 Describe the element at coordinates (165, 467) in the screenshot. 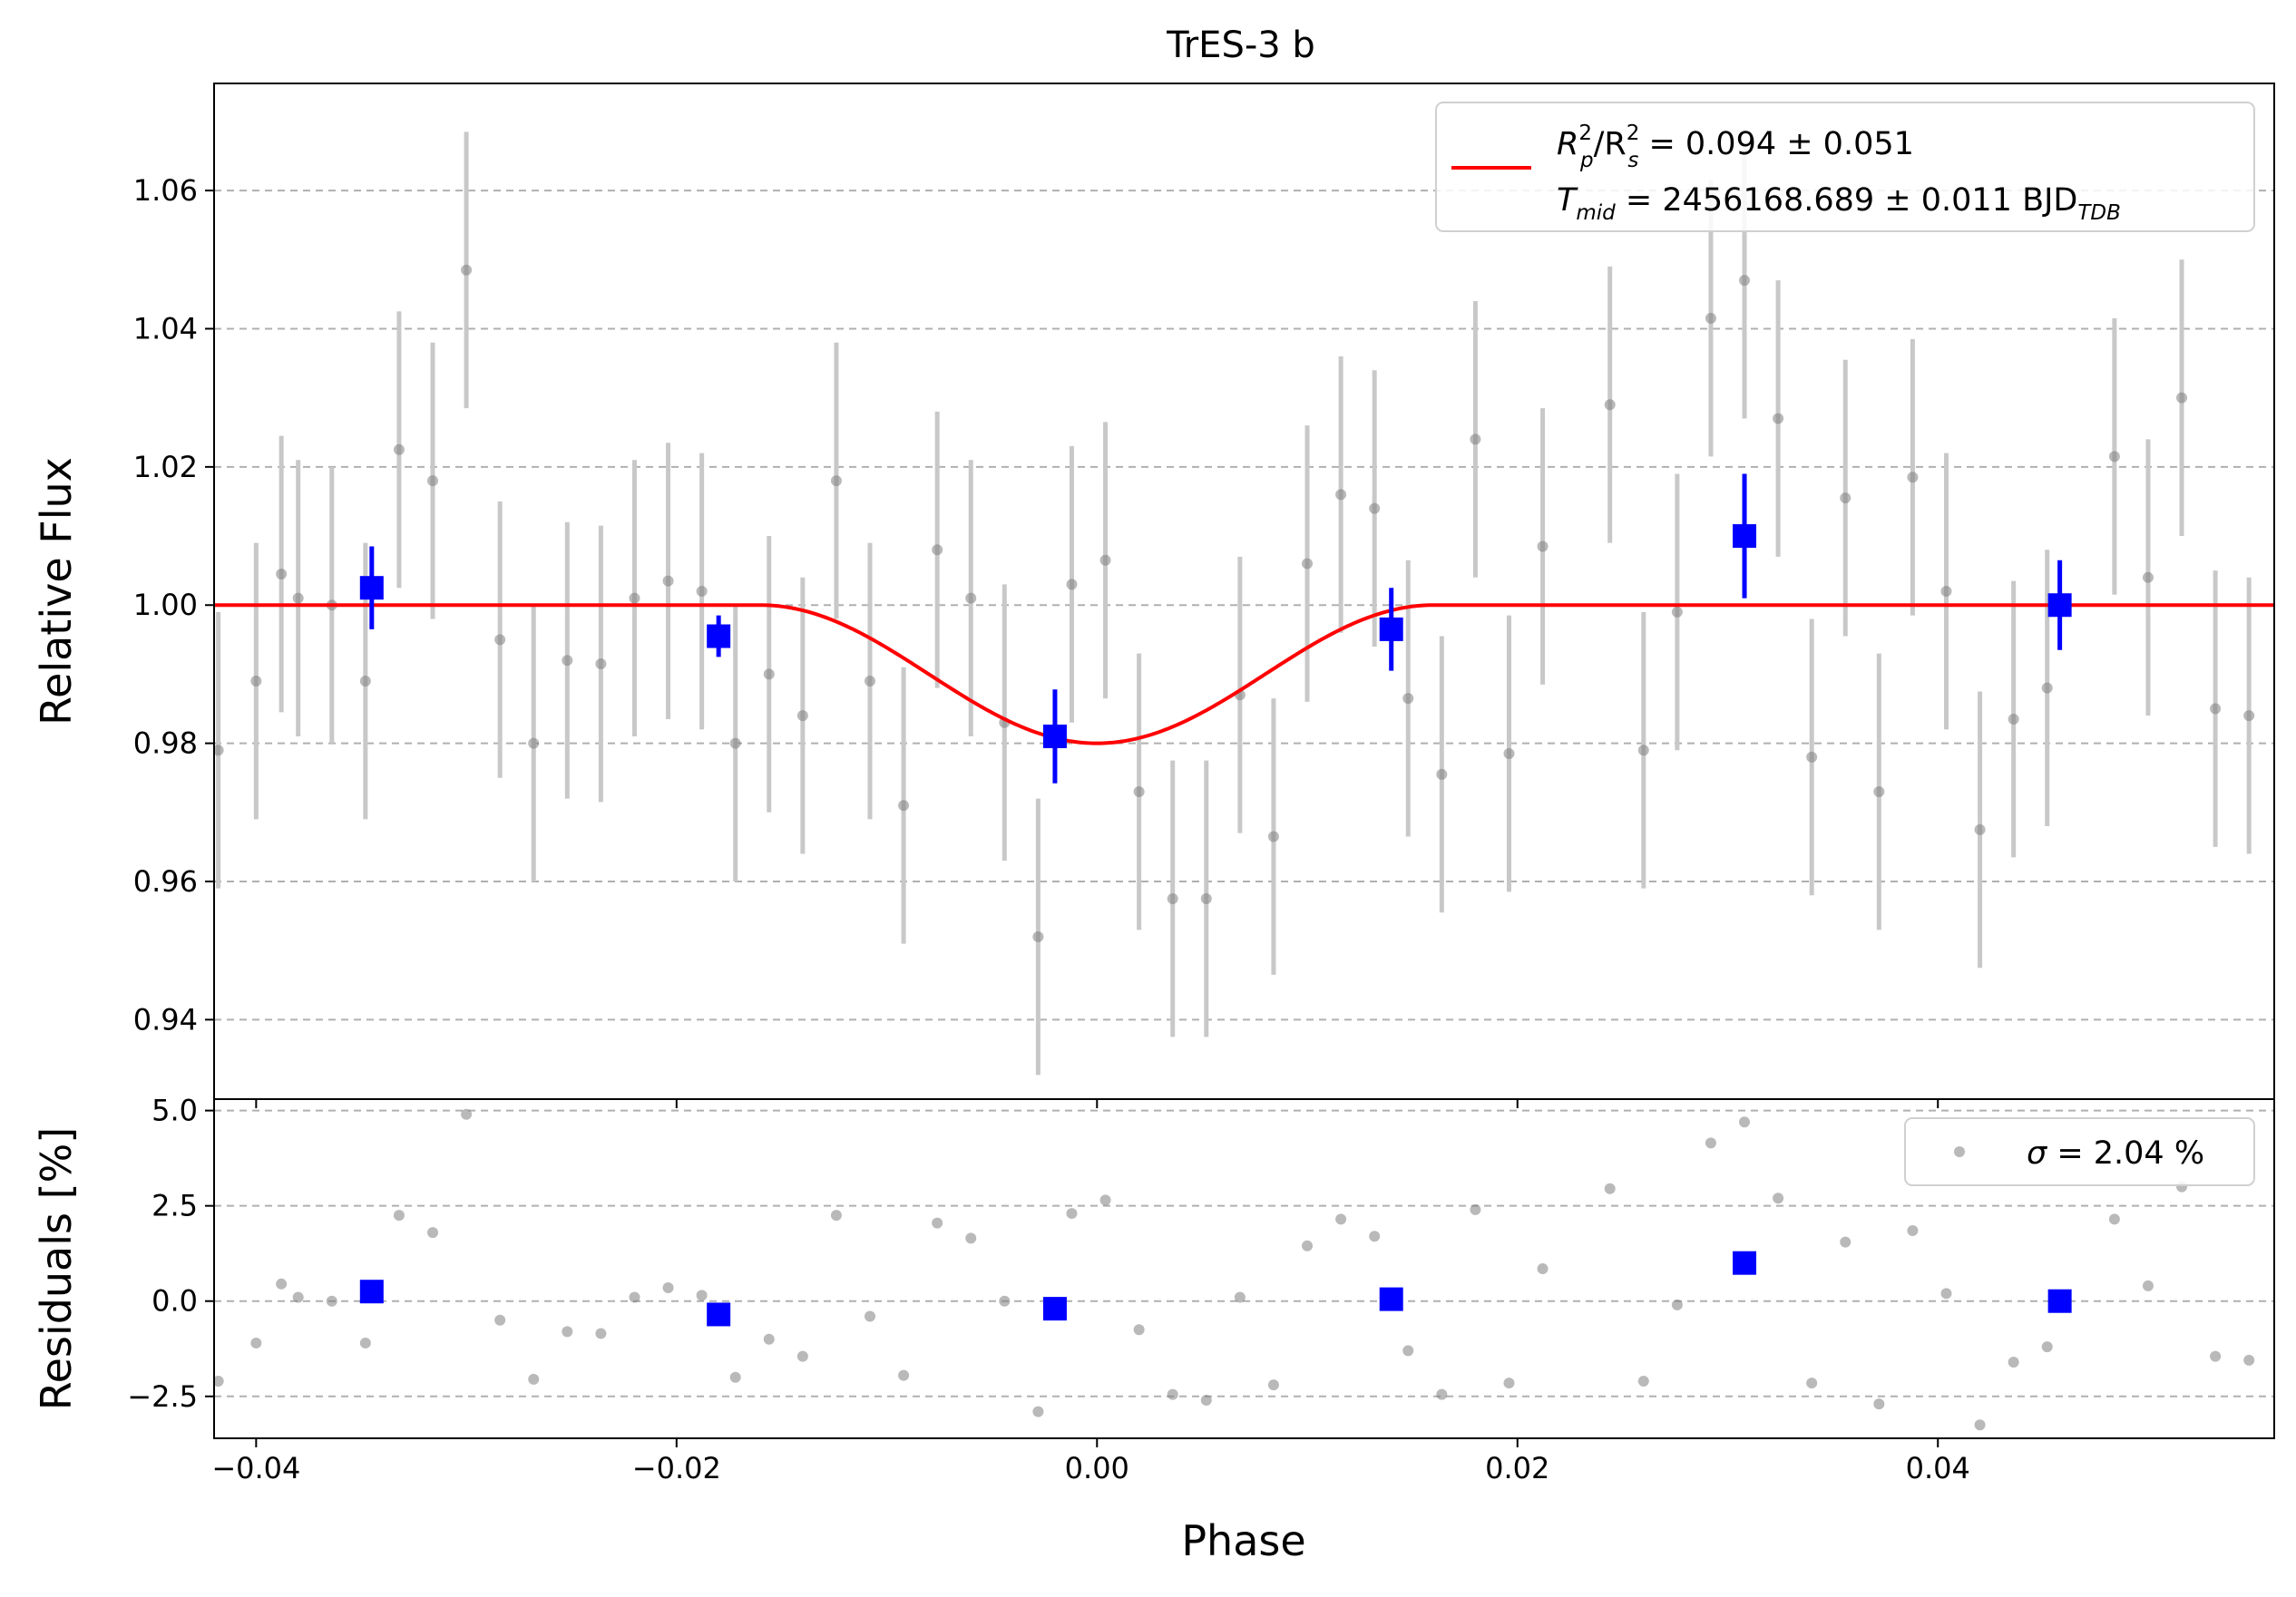

I see `light-curve-ytick-label: 1.02` at that location.